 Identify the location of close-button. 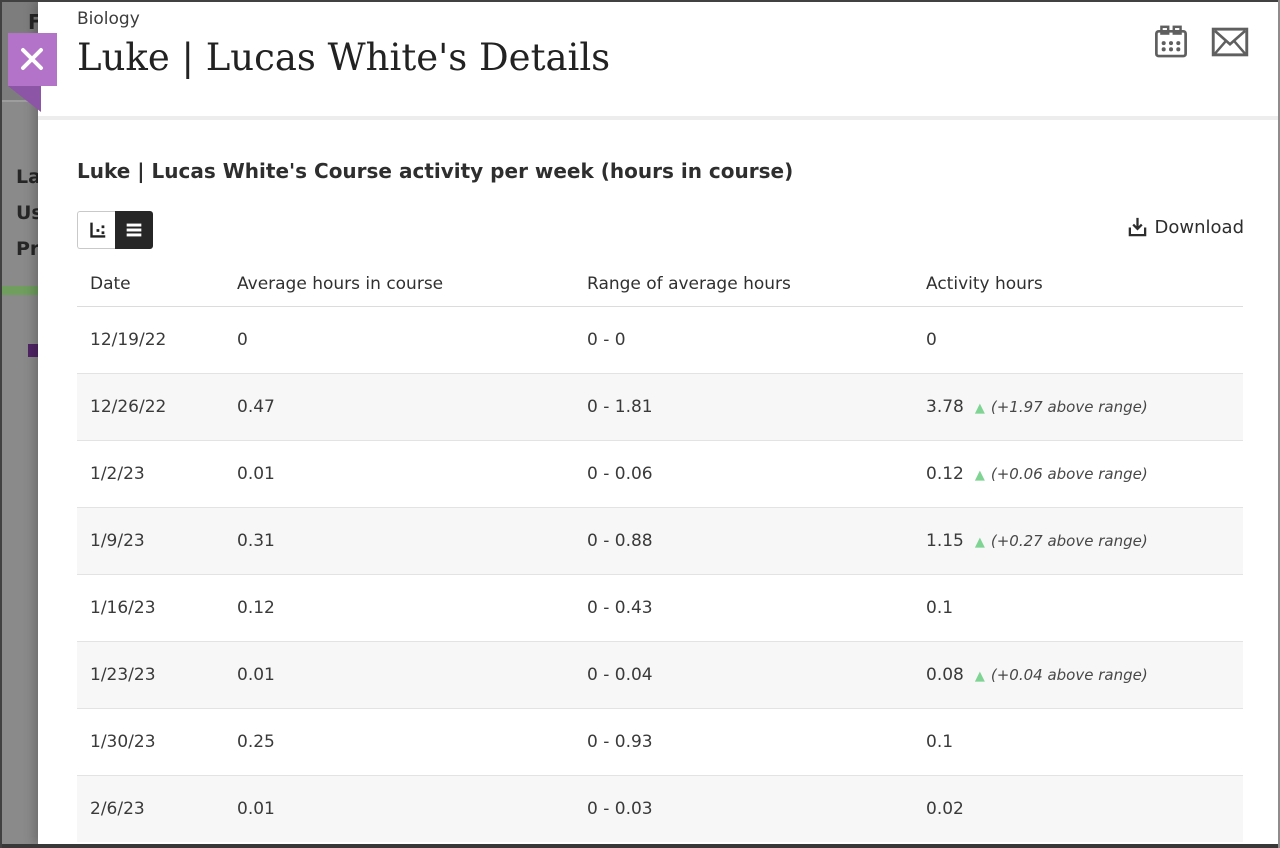
(32, 59).